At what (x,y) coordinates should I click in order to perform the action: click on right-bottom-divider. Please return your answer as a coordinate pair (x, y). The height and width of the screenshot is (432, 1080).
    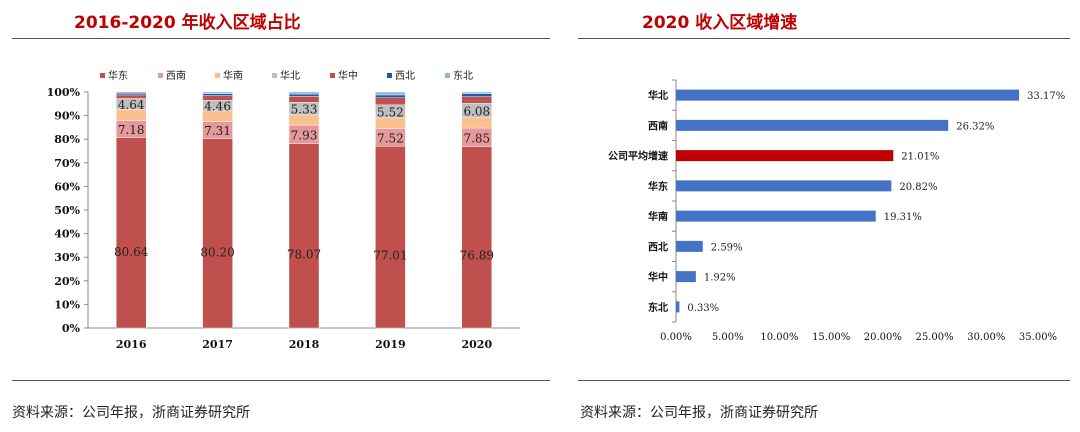
    Looking at the image, I should click on (824, 380).